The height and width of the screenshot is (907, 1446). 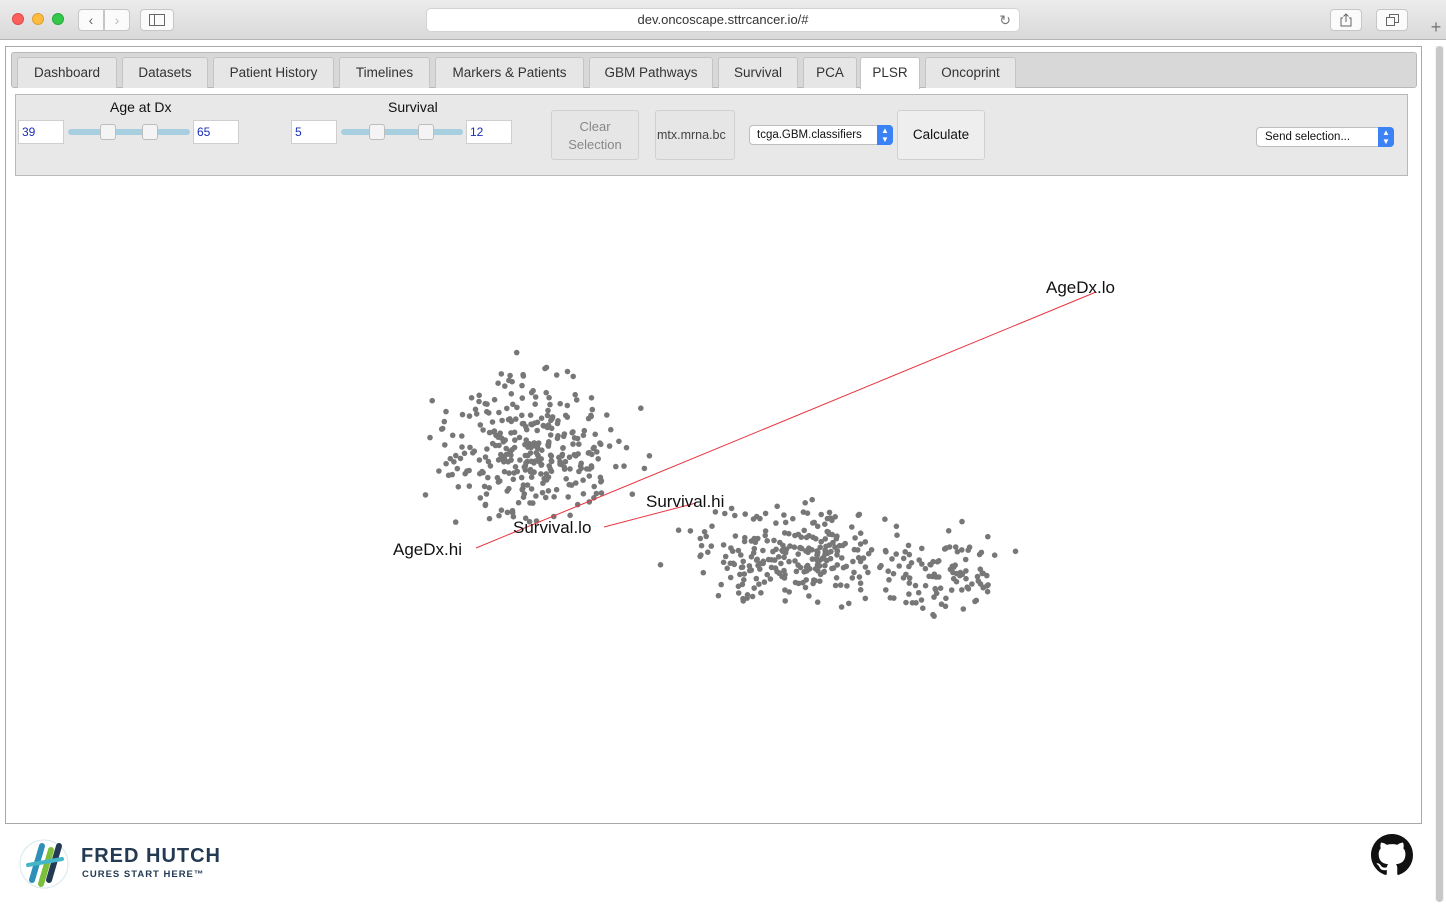 What do you see at coordinates (150, 132) in the screenshot?
I see `age-max-handle` at bounding box center [150, 132].